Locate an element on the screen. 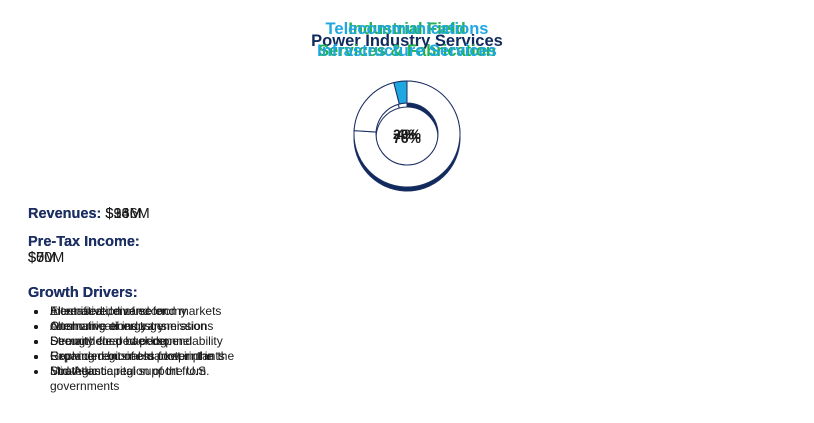 The height and width of the screenshot is (423, 814). driver: Security cleared personnel is located at coordinates (148, 341).